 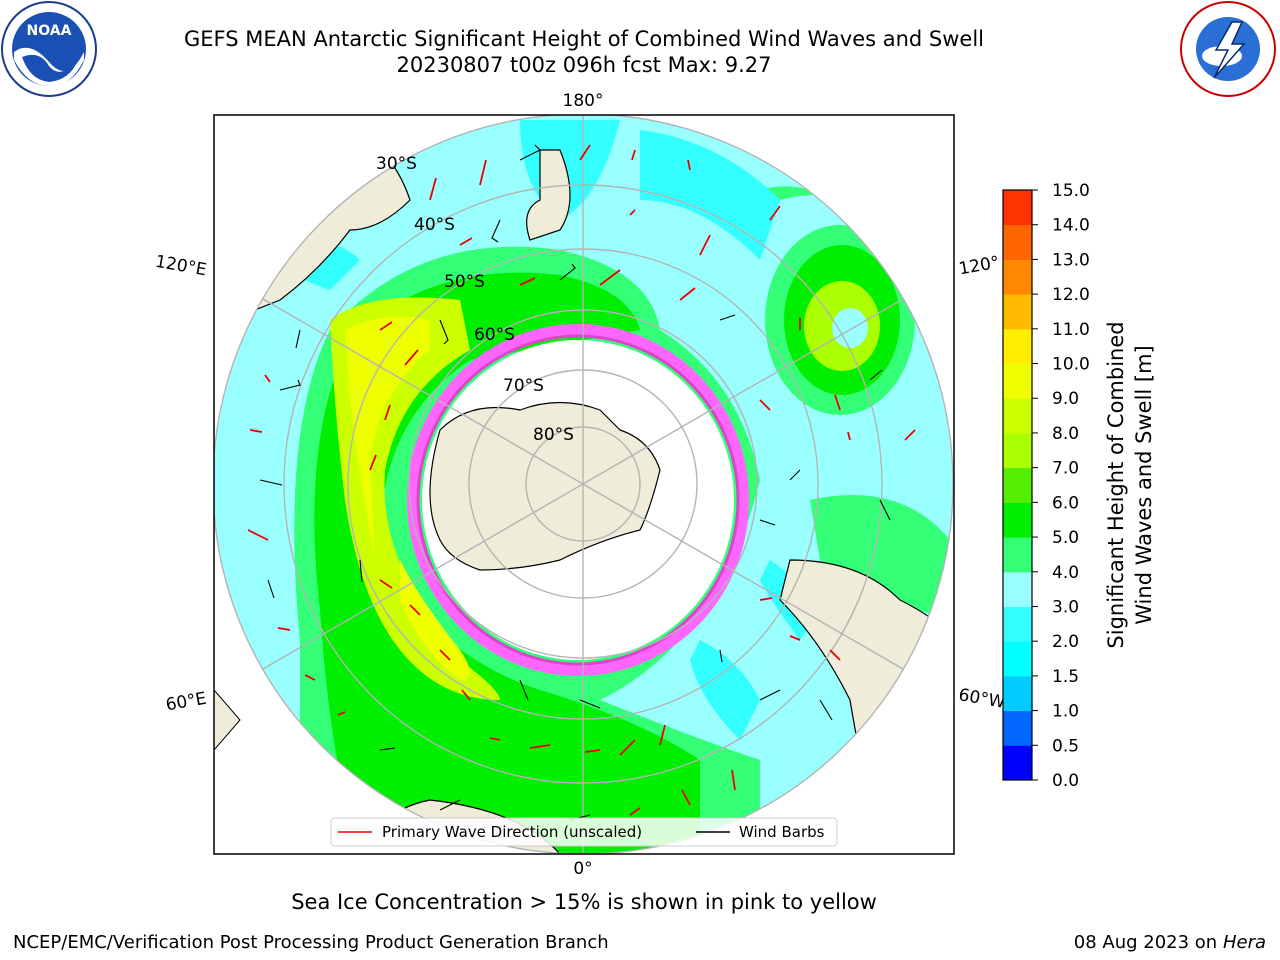 I want to click on noaa-logo-text: NOAA, so click(x=49, y=31).